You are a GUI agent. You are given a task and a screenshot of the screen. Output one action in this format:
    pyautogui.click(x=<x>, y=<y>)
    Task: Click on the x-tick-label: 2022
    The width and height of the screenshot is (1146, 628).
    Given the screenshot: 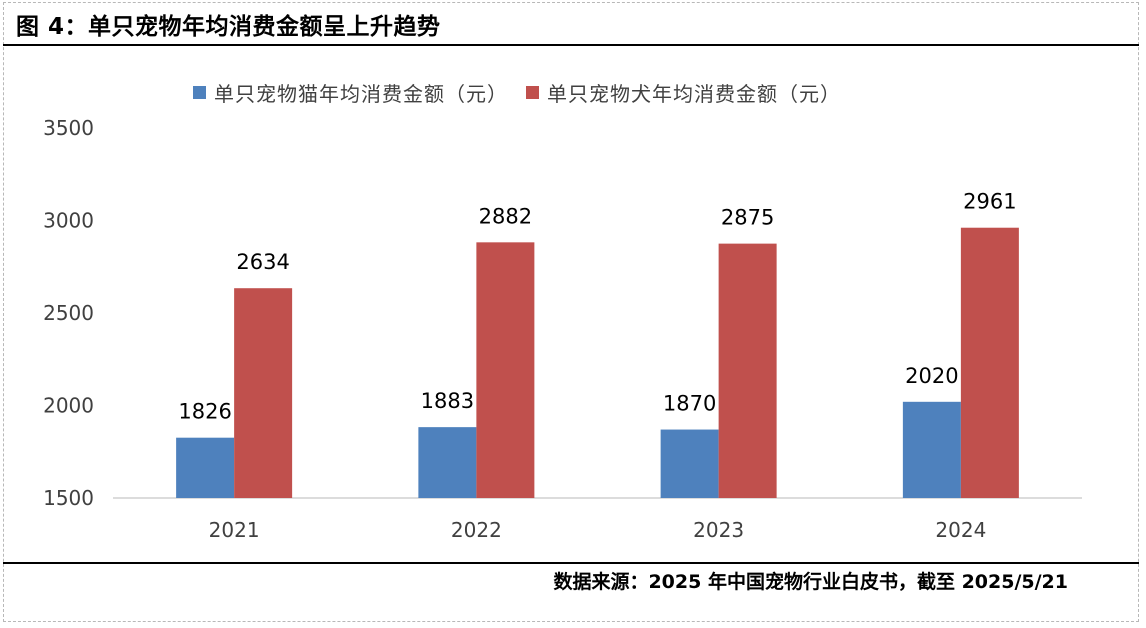 What is the action you would take?
    pyautogui.click(x=476, y=530)
    